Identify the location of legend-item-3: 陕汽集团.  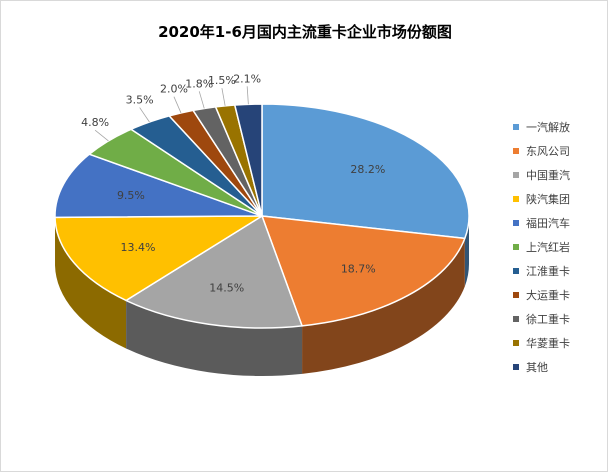
(559, 199).